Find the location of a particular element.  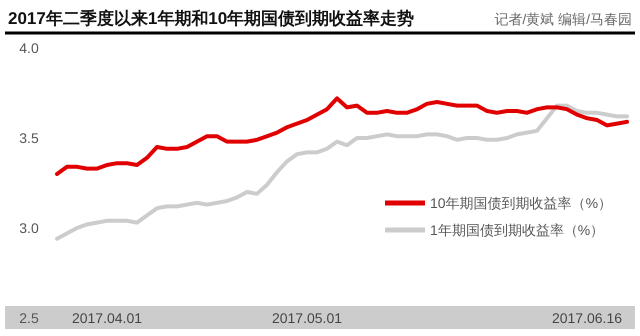

y-tick-label: 3.5 is located at coordinates (29, 138).